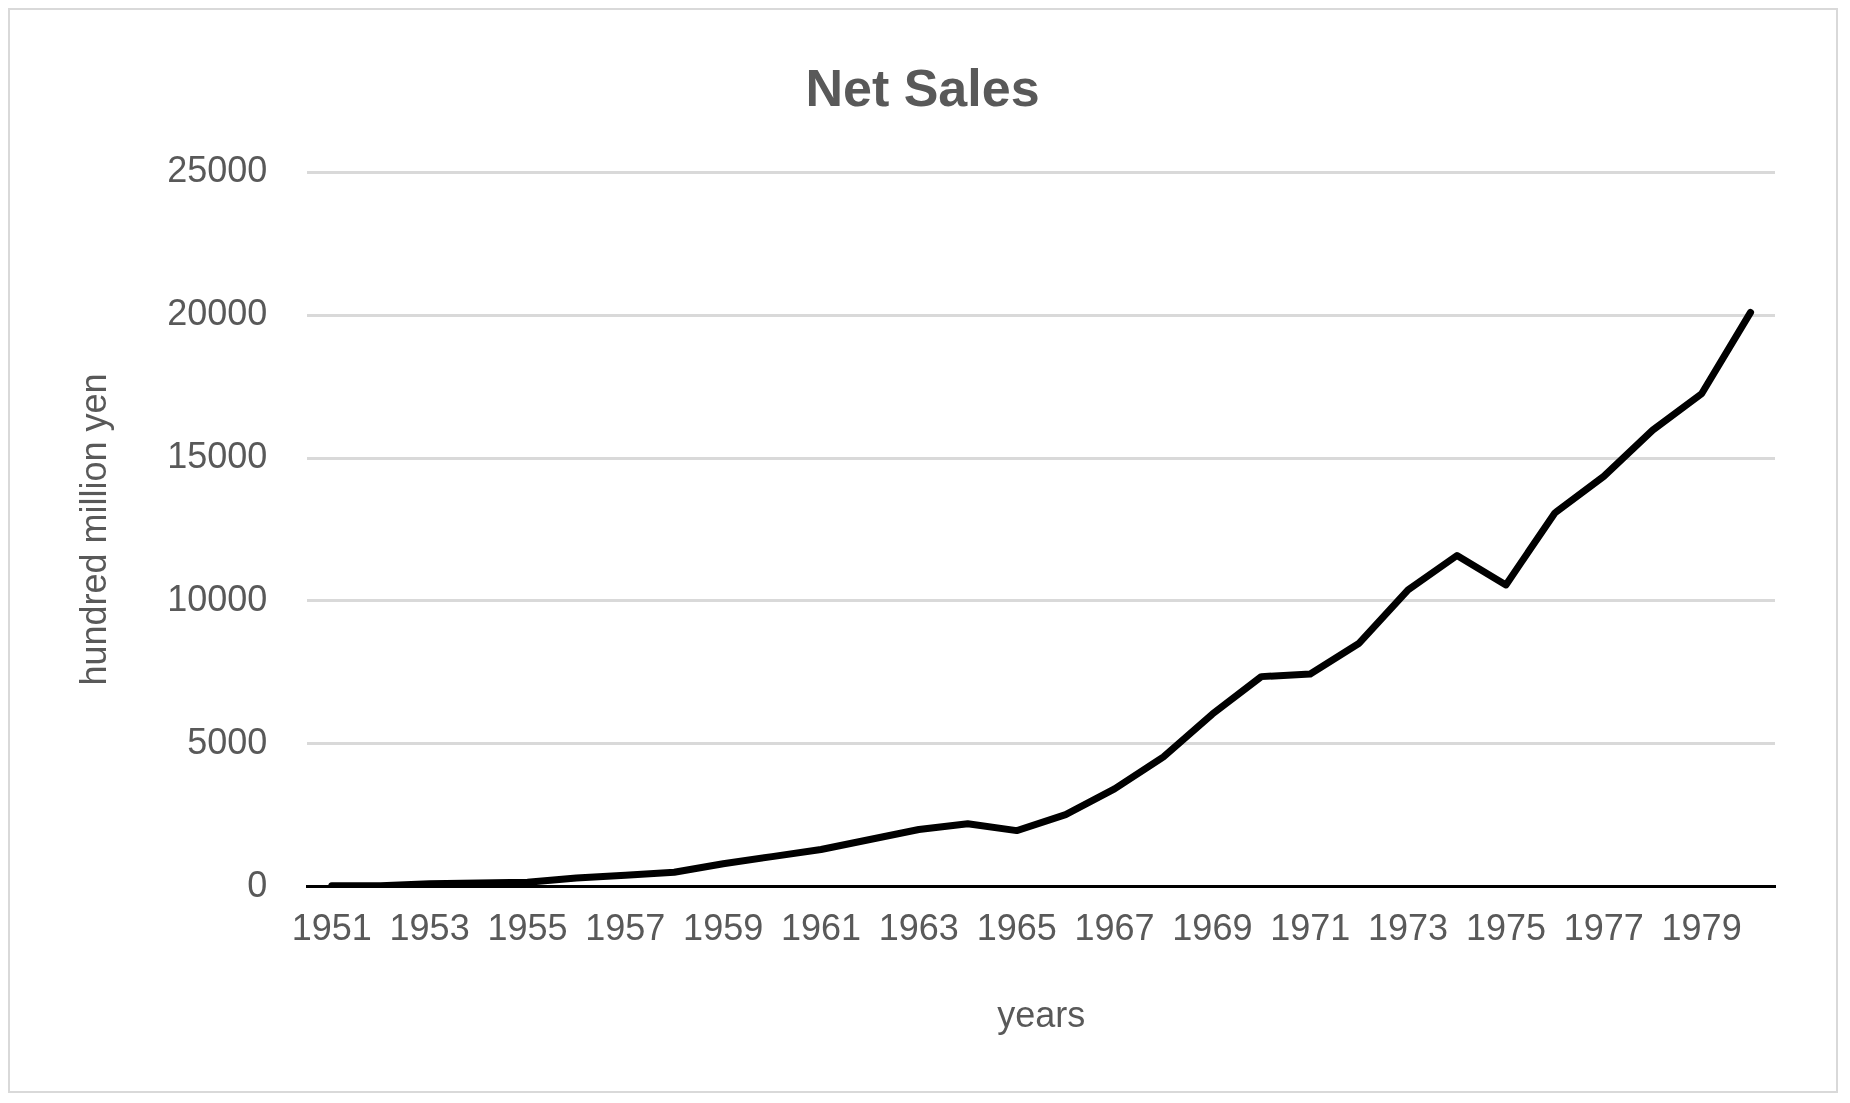 This screenshot has width=1850, height=1103. Describe the element at coordinates (429, 928) in the screenshot. I see `x-tick-label: 1953` at that location.